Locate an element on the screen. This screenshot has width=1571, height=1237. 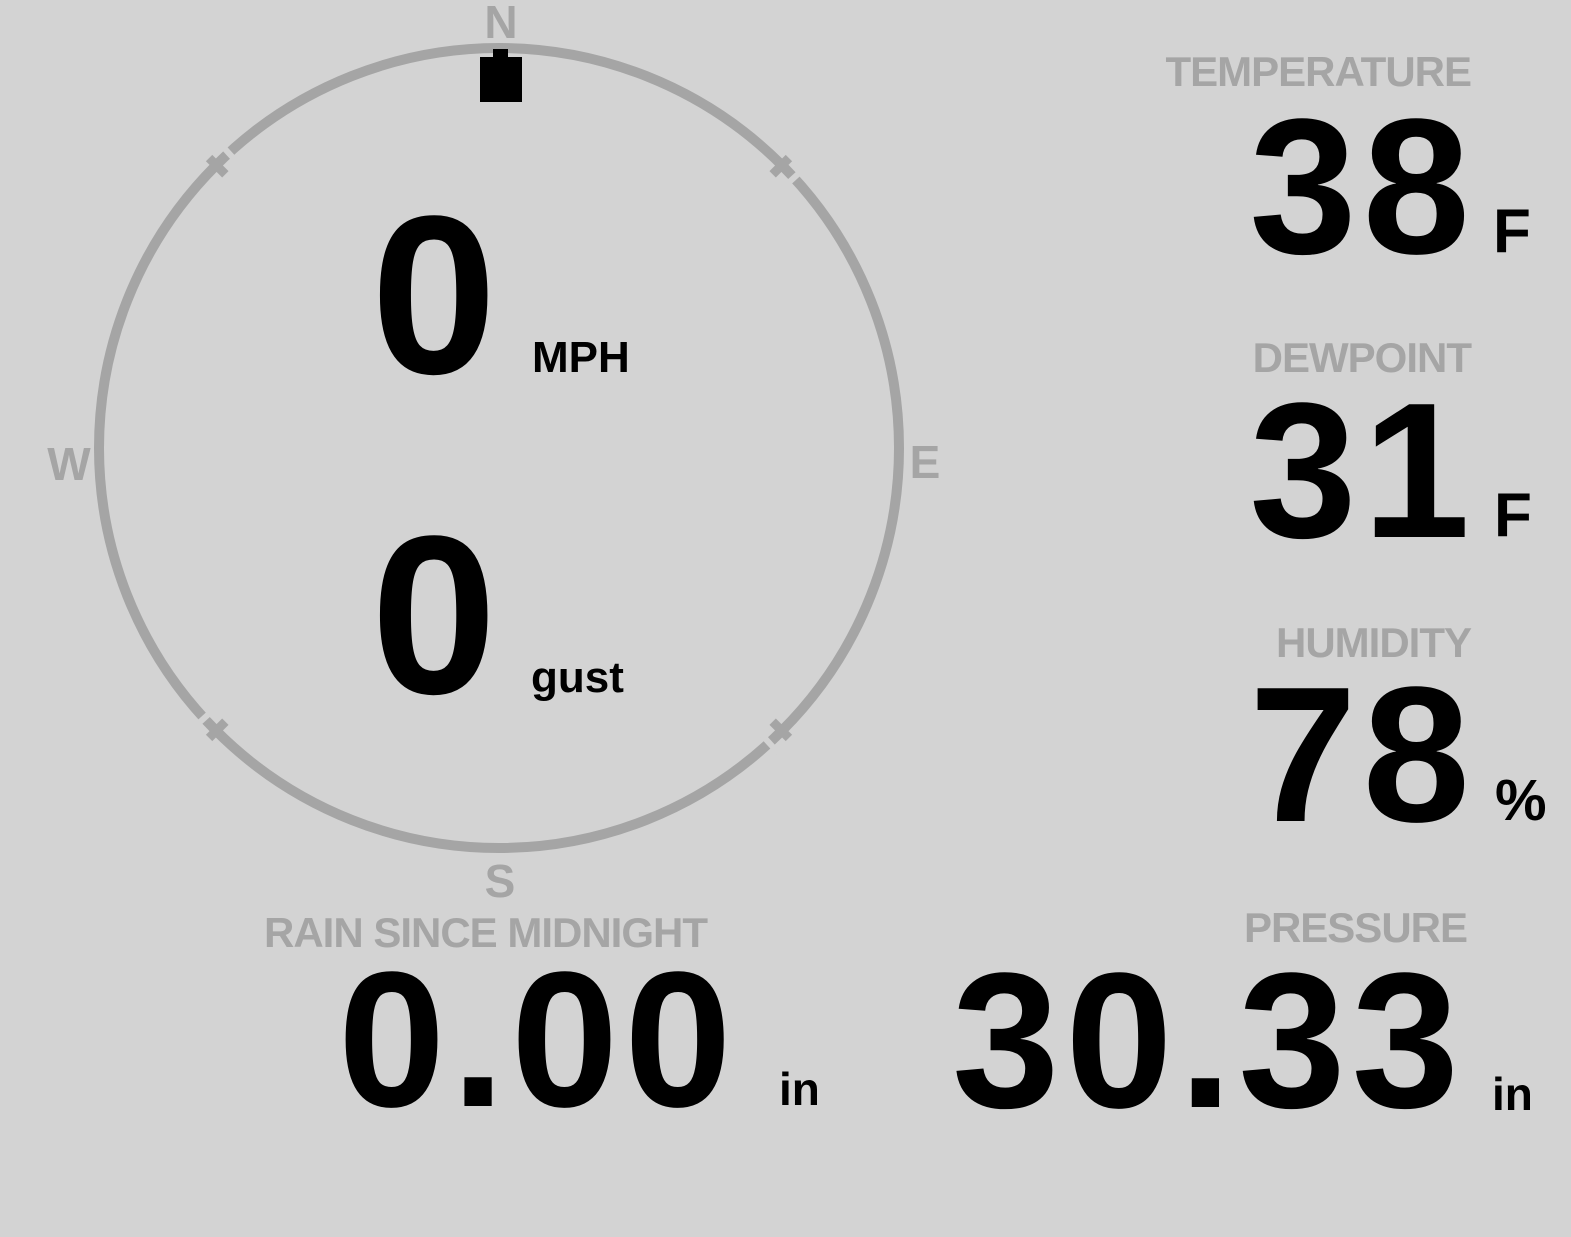
wind-speed-unit: MPH is located at coordinates (581, 357).